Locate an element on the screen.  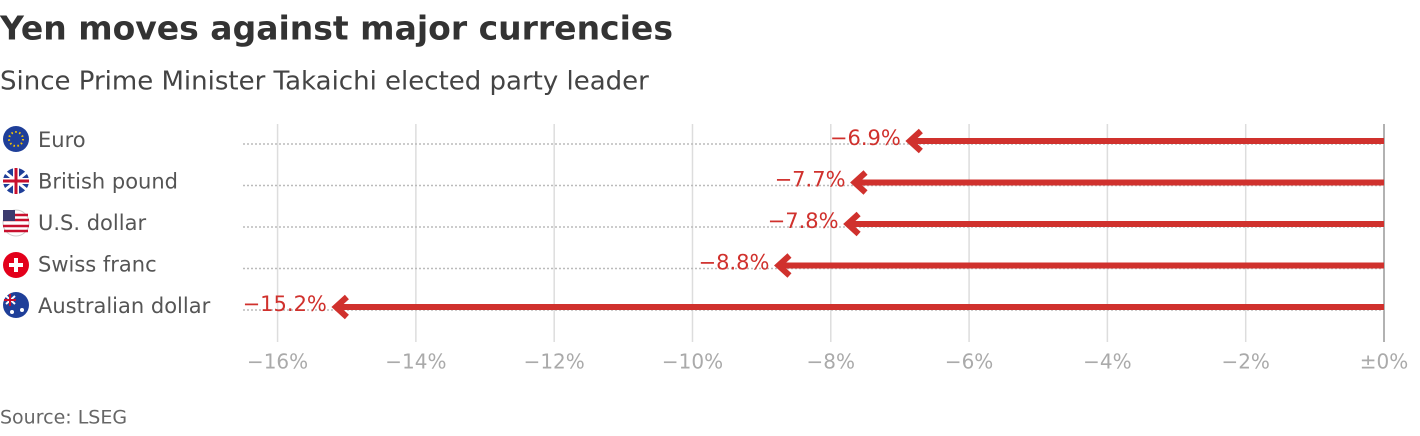
value-label: −8.8% is located at coordinates (734, 263).